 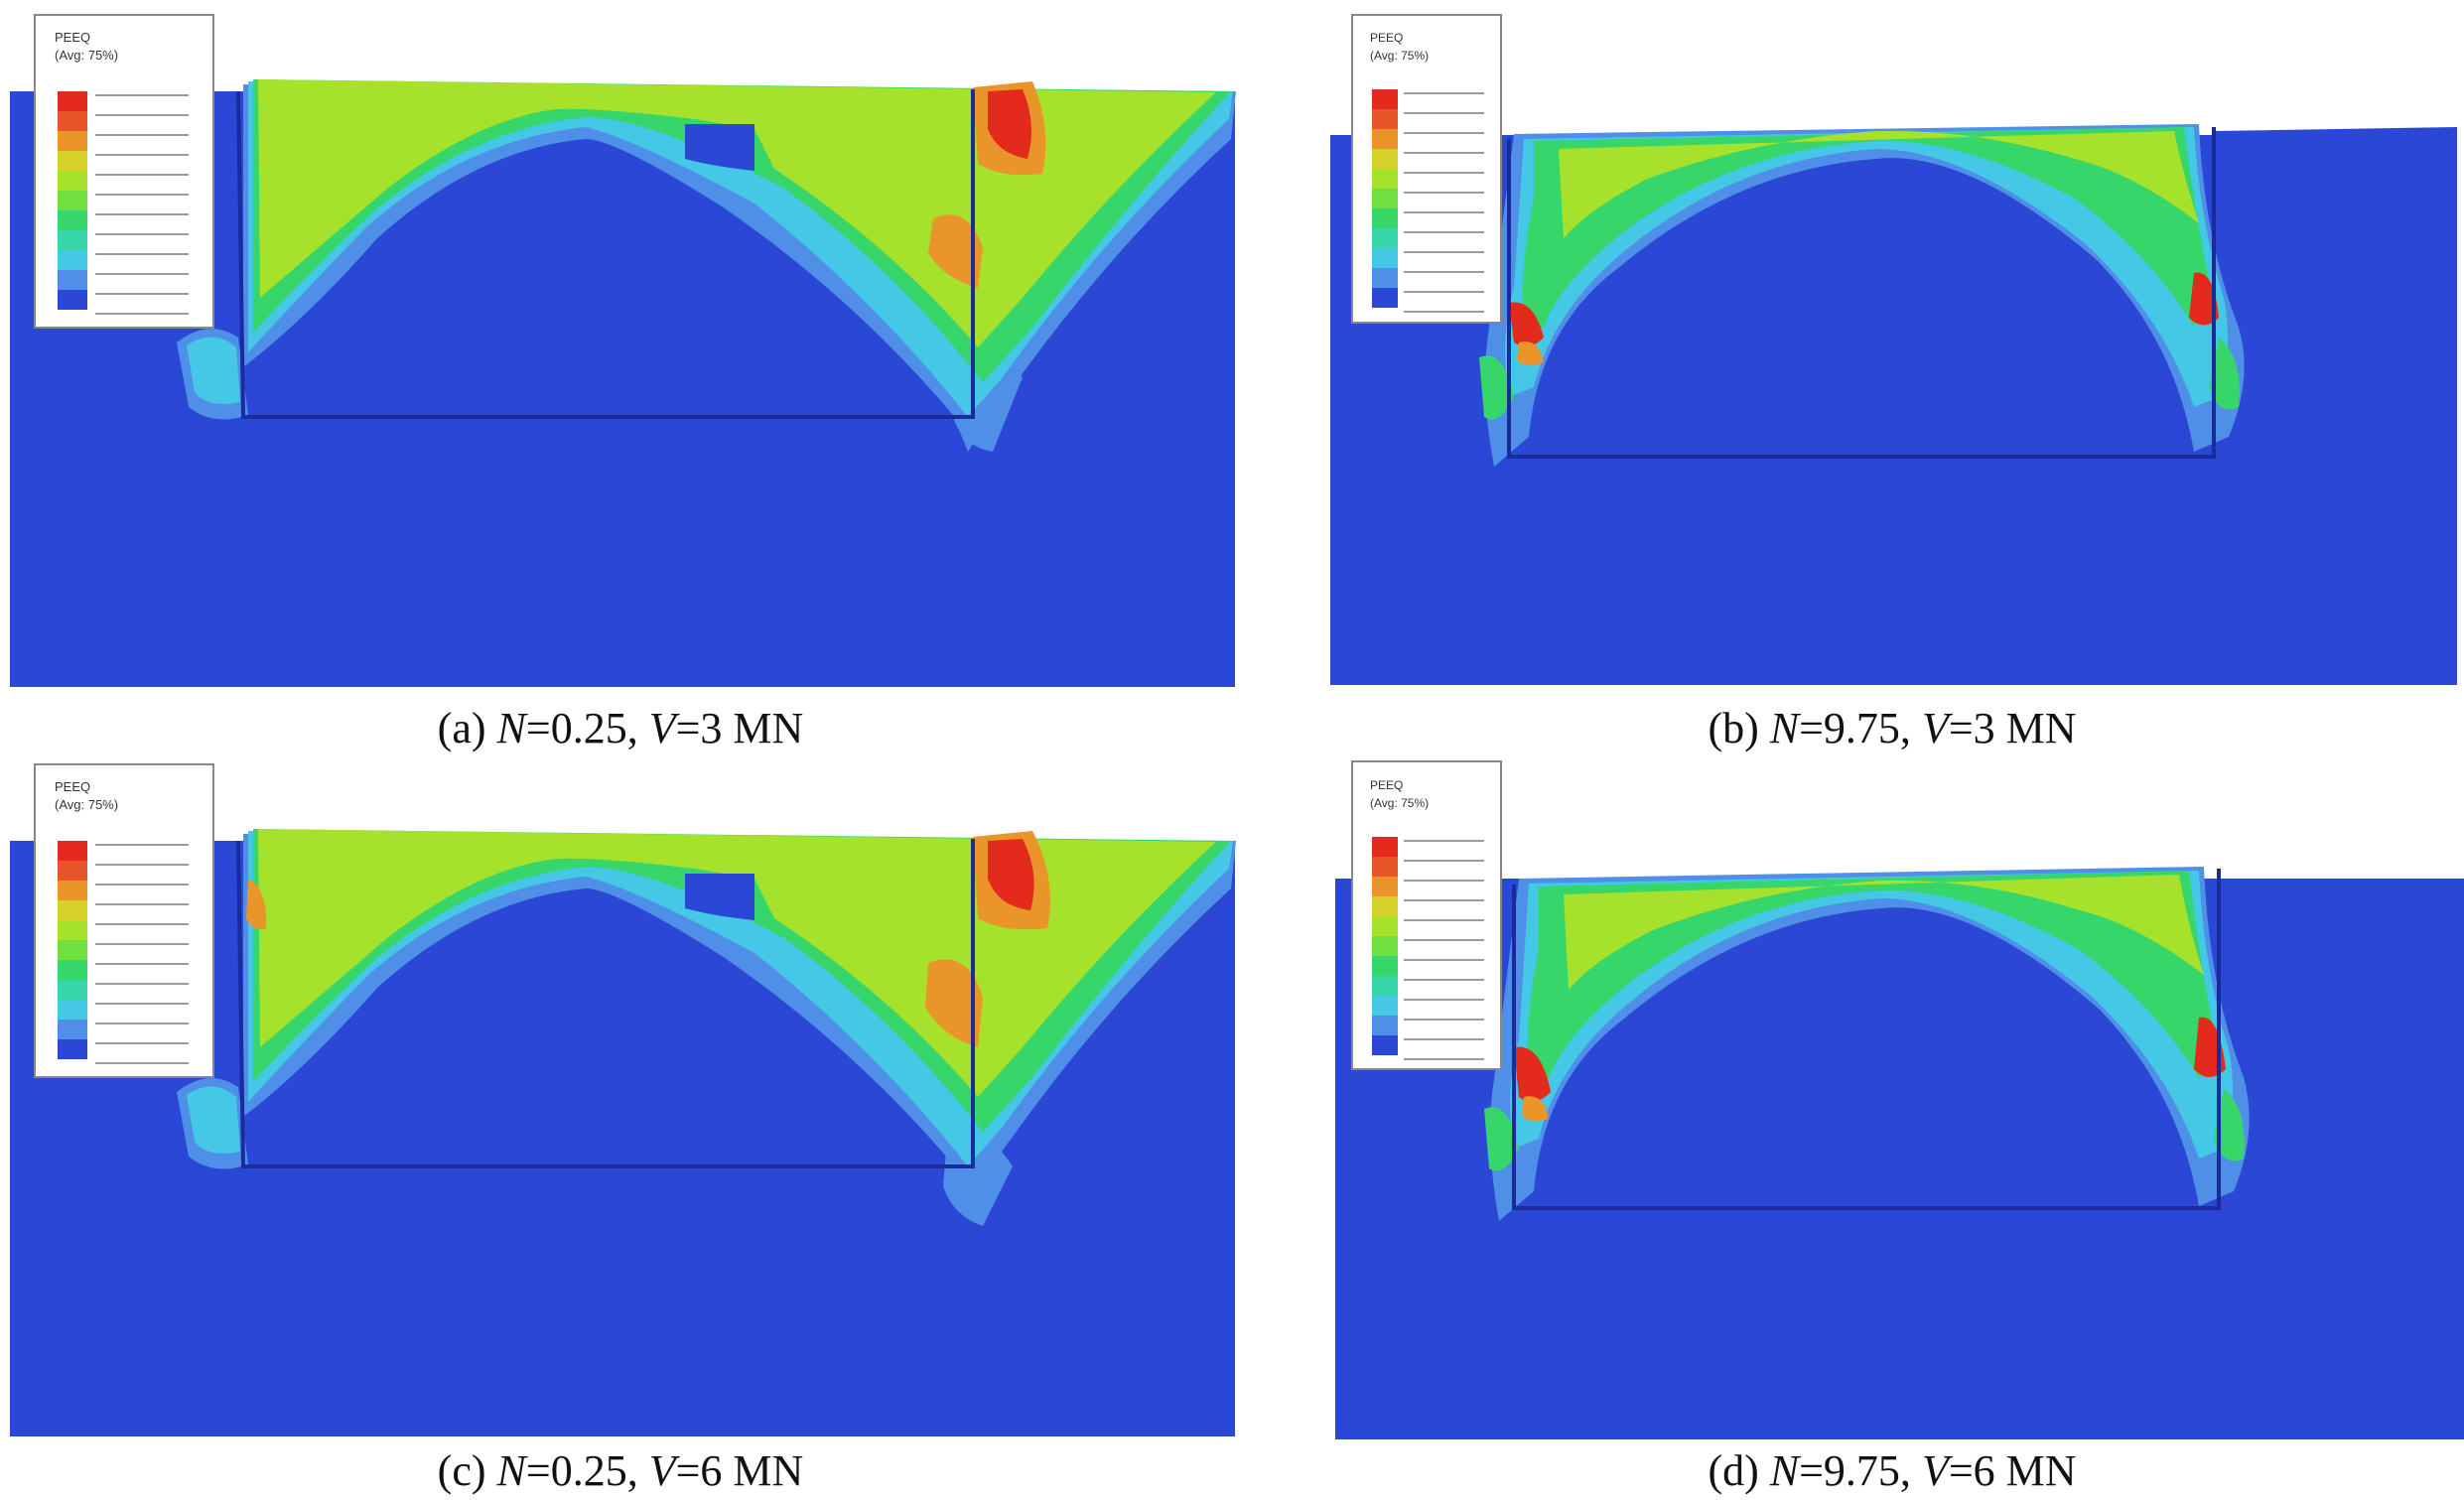 What do you see at coordinates (2204, 299) in the screenshot?
I see `red-zone-right-toe` at bounding box center [2204, 299].